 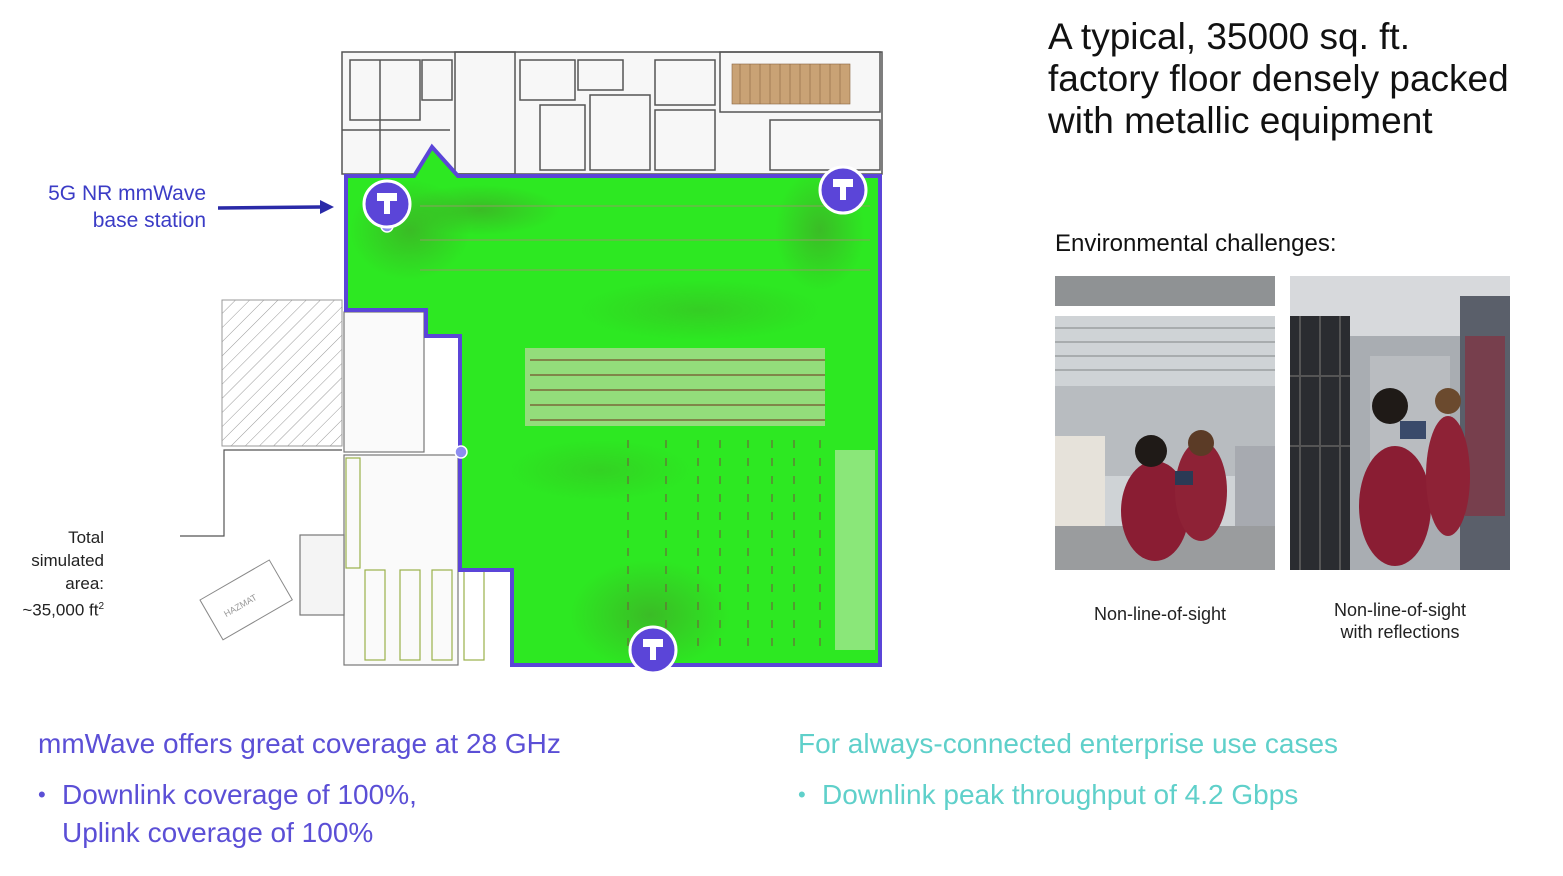 I want to click on storage-rooms, so click(x=392, y=488).